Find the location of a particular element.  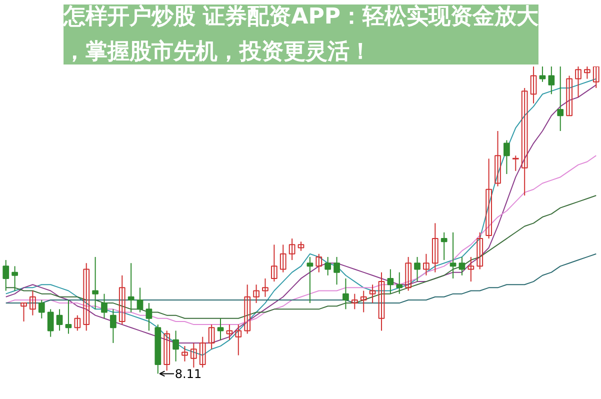

chart-title: 怎样开户炒股 证券配资APP：轻松实现资金放大，掌握股市先机，投资更灵活！ is located at coordinates (301, 34).